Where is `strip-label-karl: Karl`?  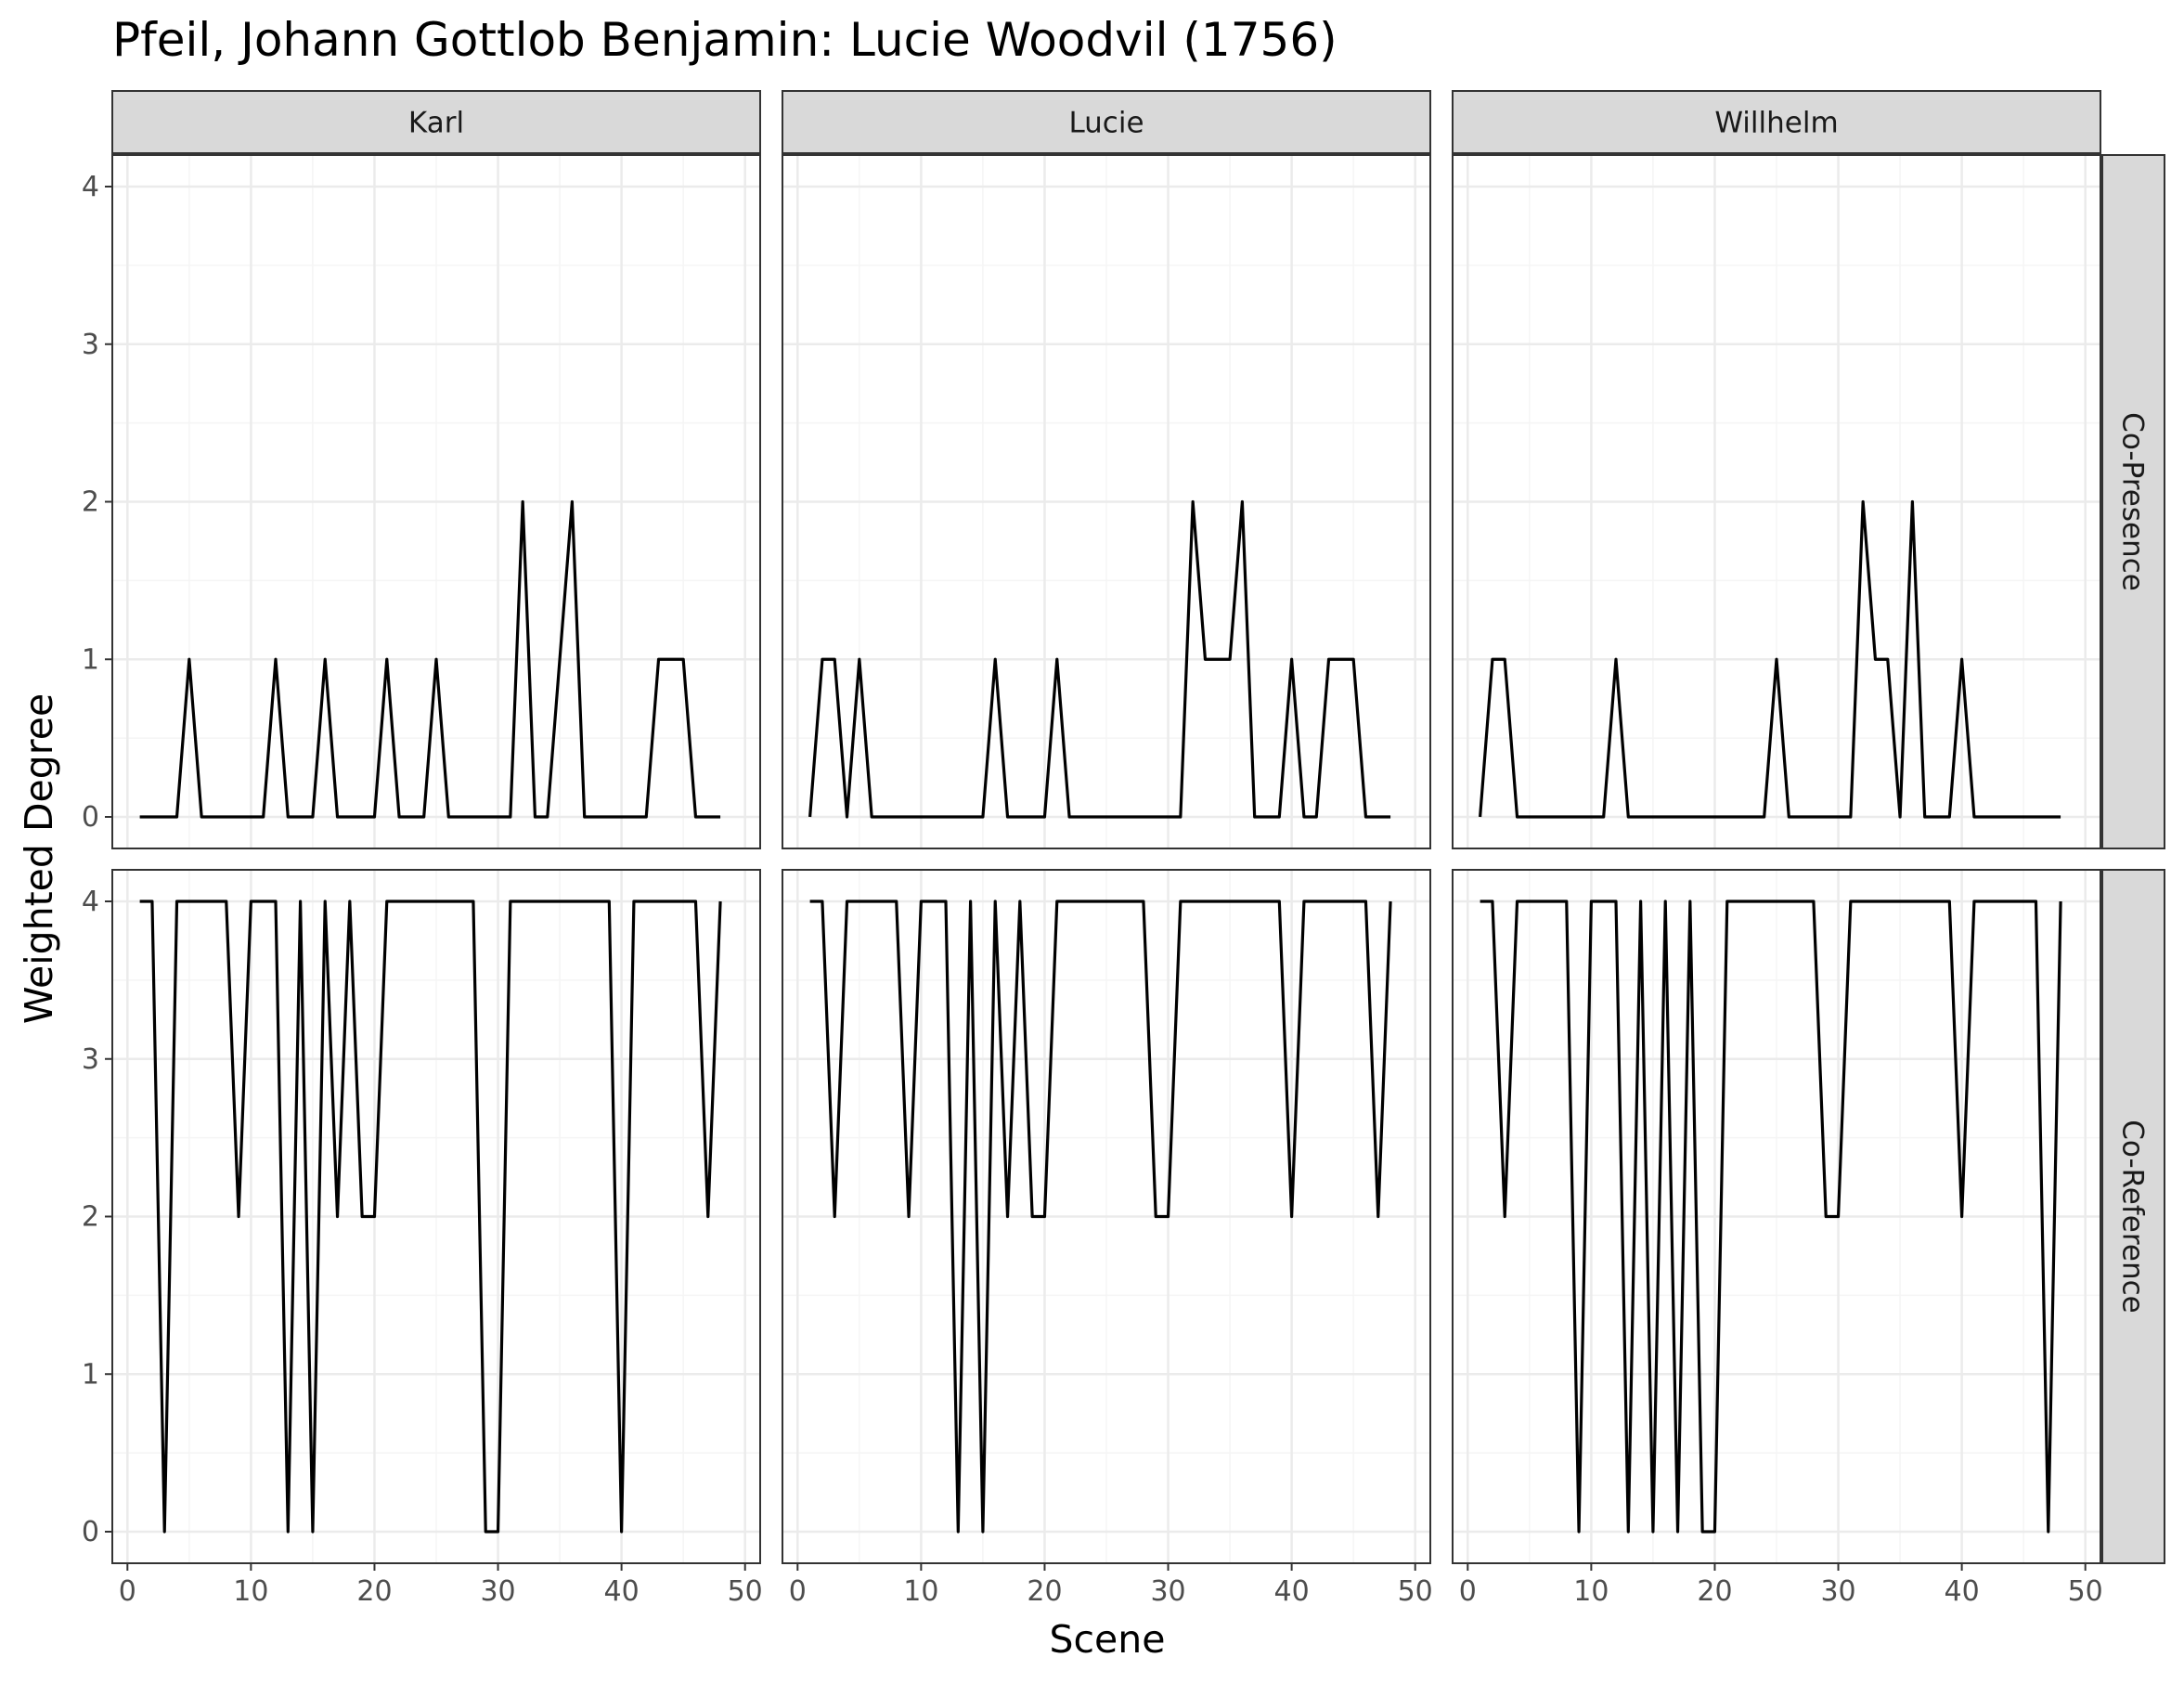
strip-label-karl: Karl is located at coordinates (436, 123).